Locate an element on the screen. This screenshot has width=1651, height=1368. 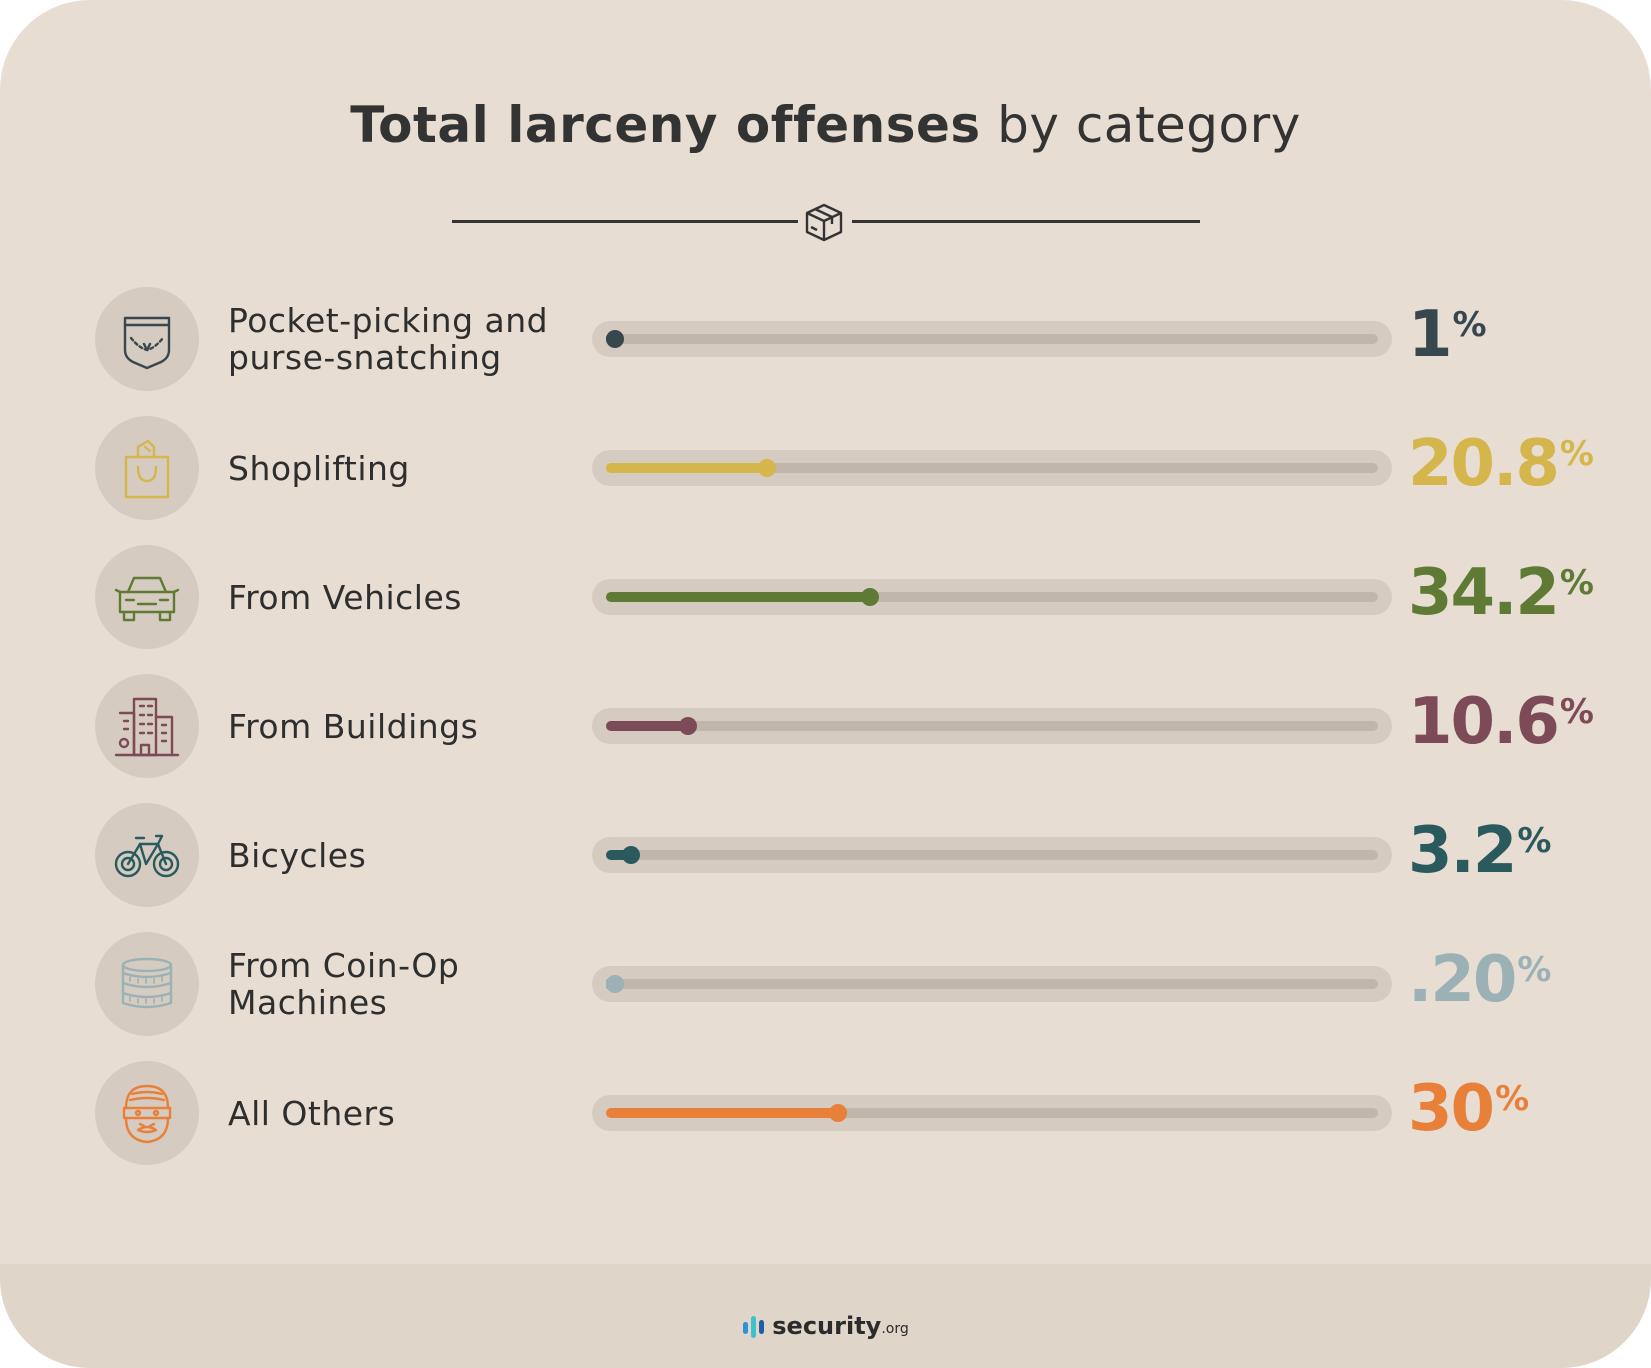
value-label: 34.2% is located at coordinates (1501, 593).